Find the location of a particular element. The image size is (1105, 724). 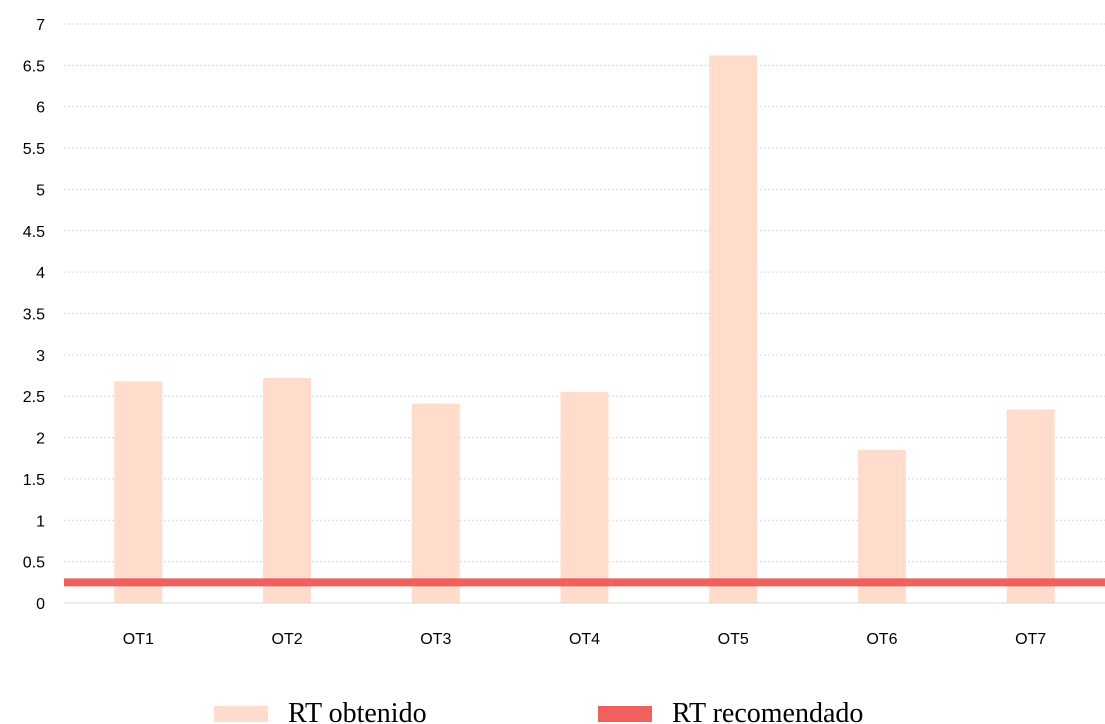

y-tick-label: 0.5 is located at coordinates (34, 563).